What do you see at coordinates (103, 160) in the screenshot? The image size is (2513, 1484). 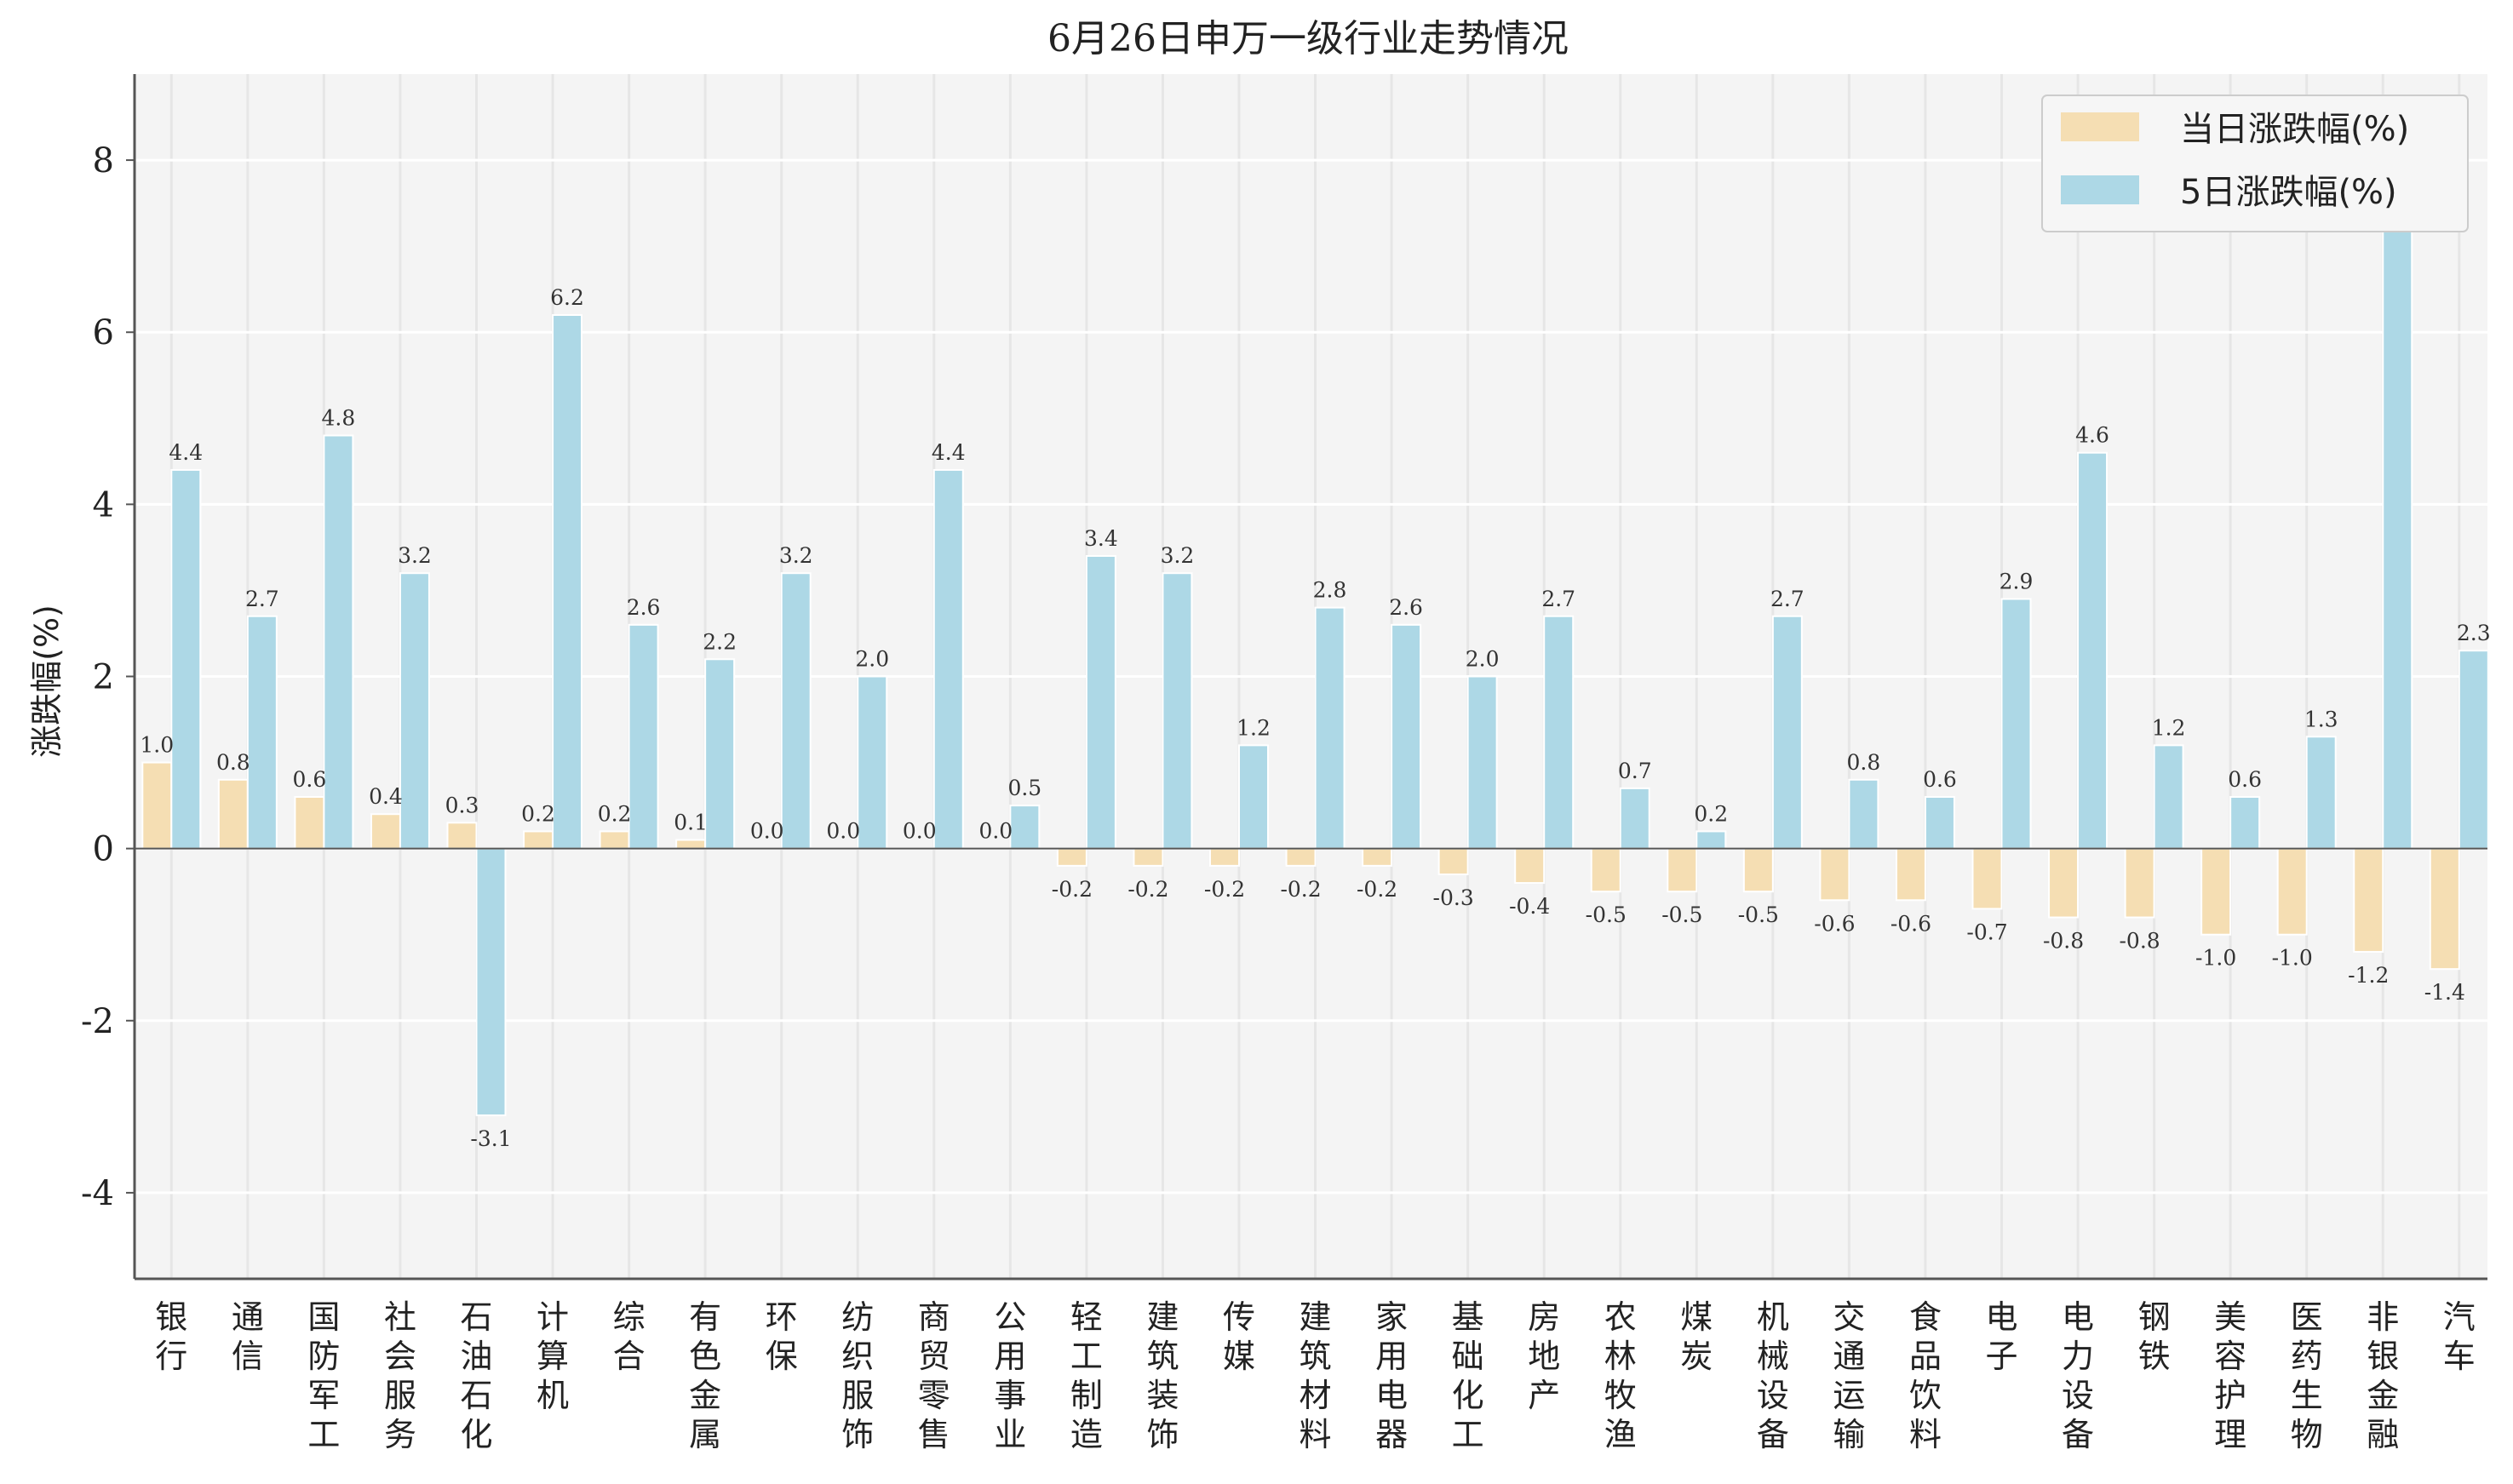 I see `y-tick-label: 8` at bounding box center [103, 160].